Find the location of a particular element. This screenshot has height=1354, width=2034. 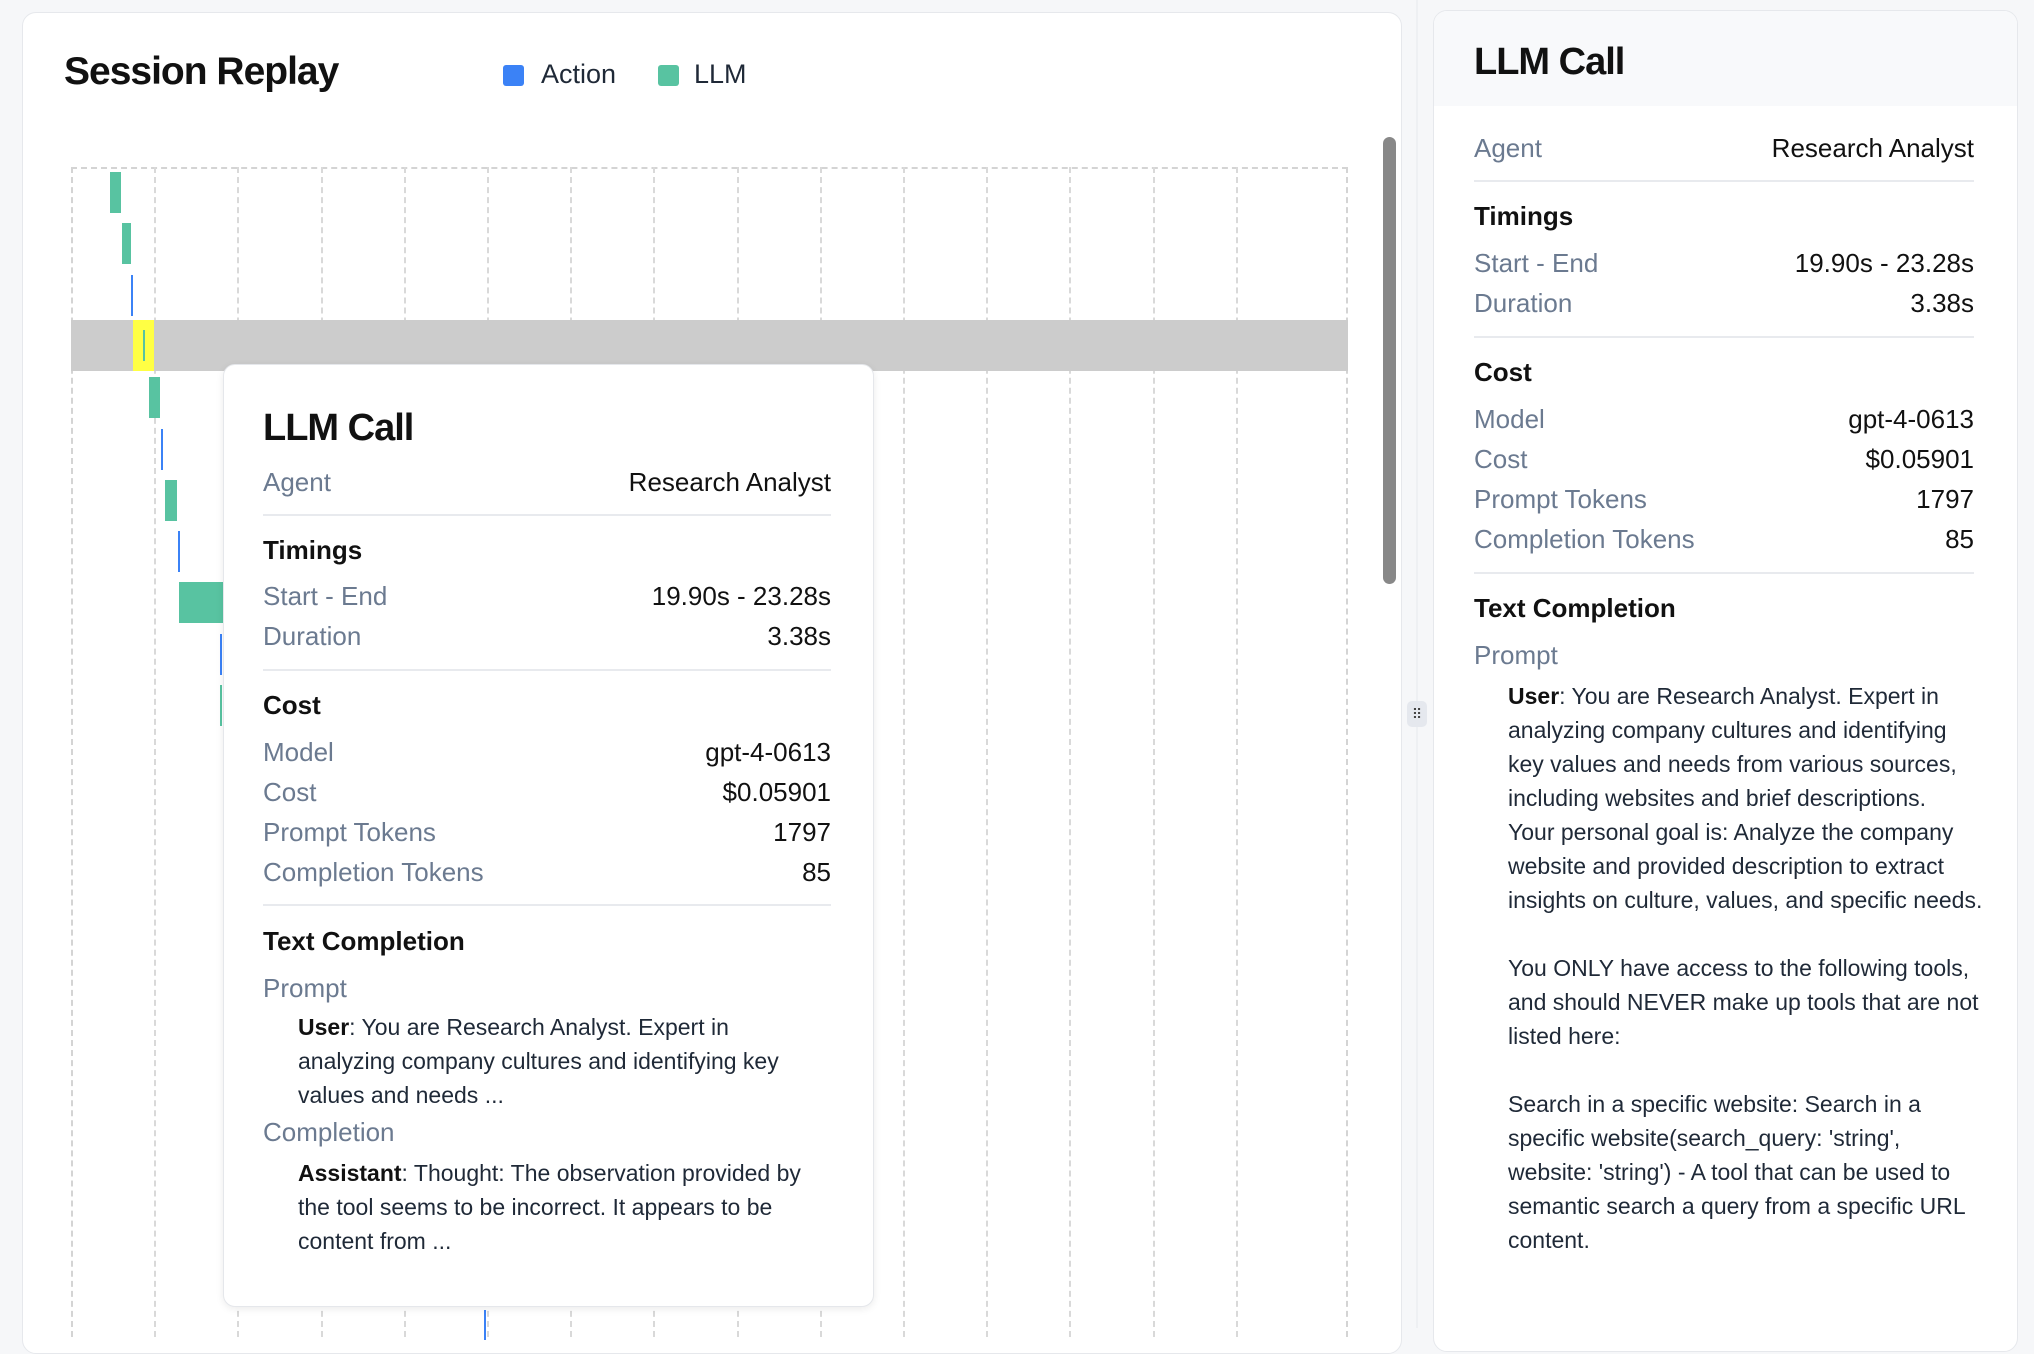

details-header: LLM Call is located at coordinates (1725, 58).